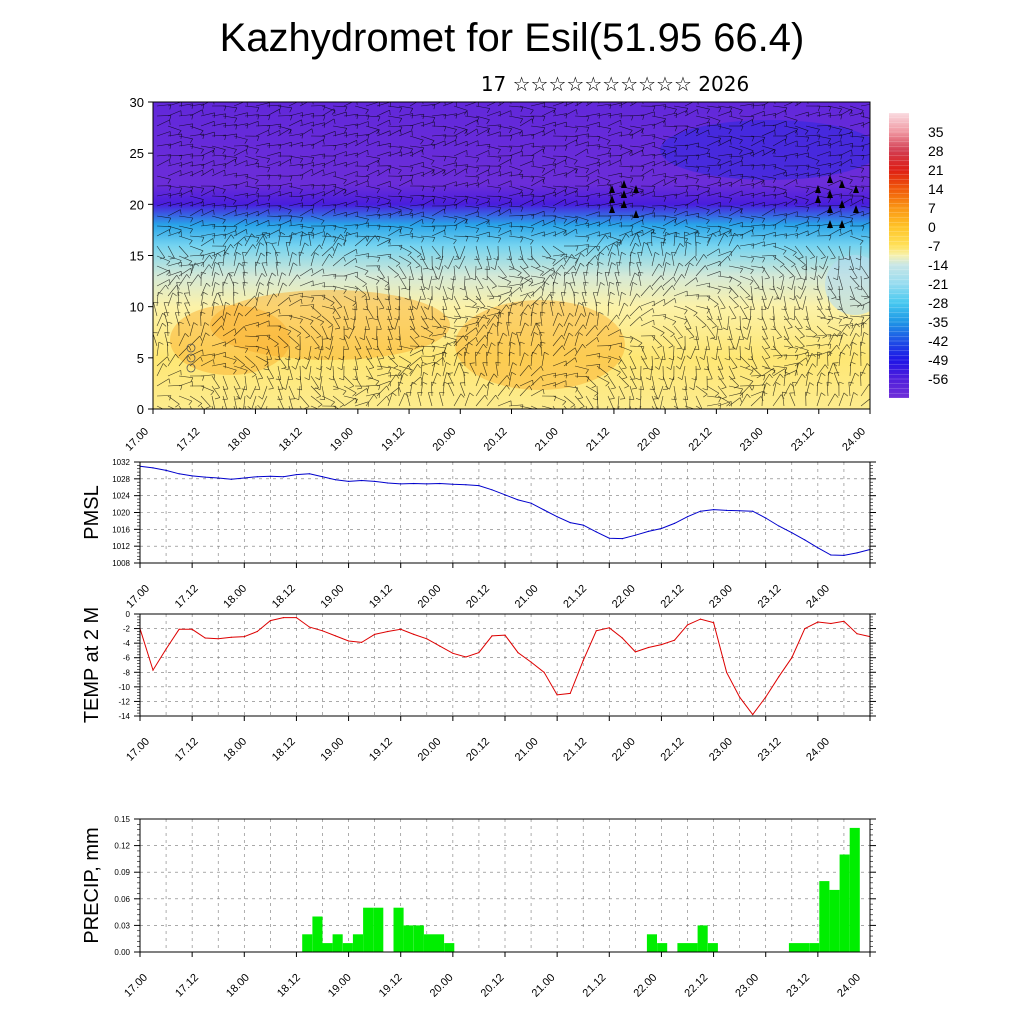 The width and height of the screenshot is (1024, 1024). Describe the element at coordinates (430, 750) in the screenshot. I see `temp-x-tick-label: 20.00` at that location.